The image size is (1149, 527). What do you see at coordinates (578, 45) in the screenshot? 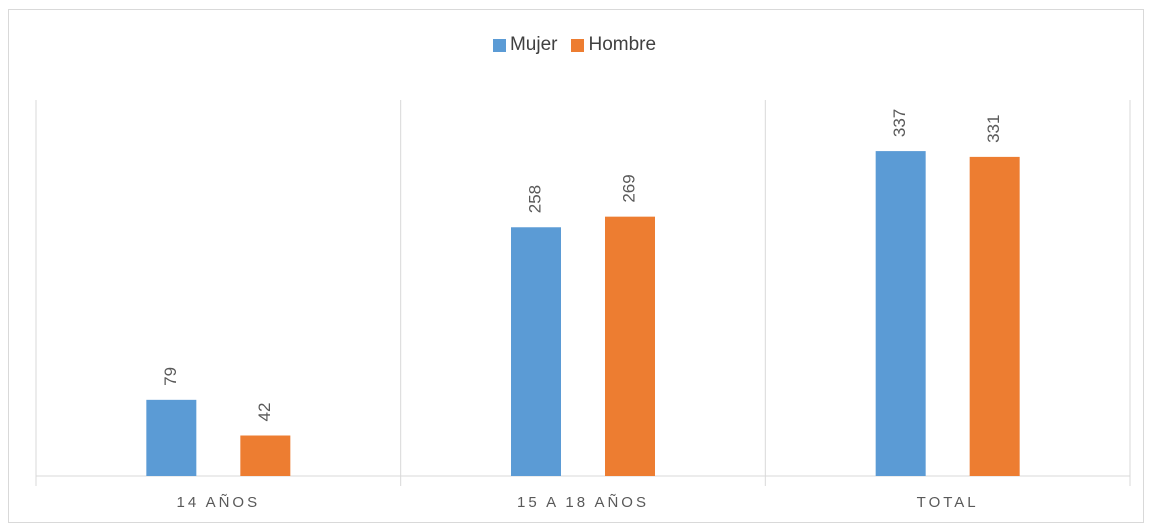
I see `legend-swatch-hombre` at bounding box center [578, 45].